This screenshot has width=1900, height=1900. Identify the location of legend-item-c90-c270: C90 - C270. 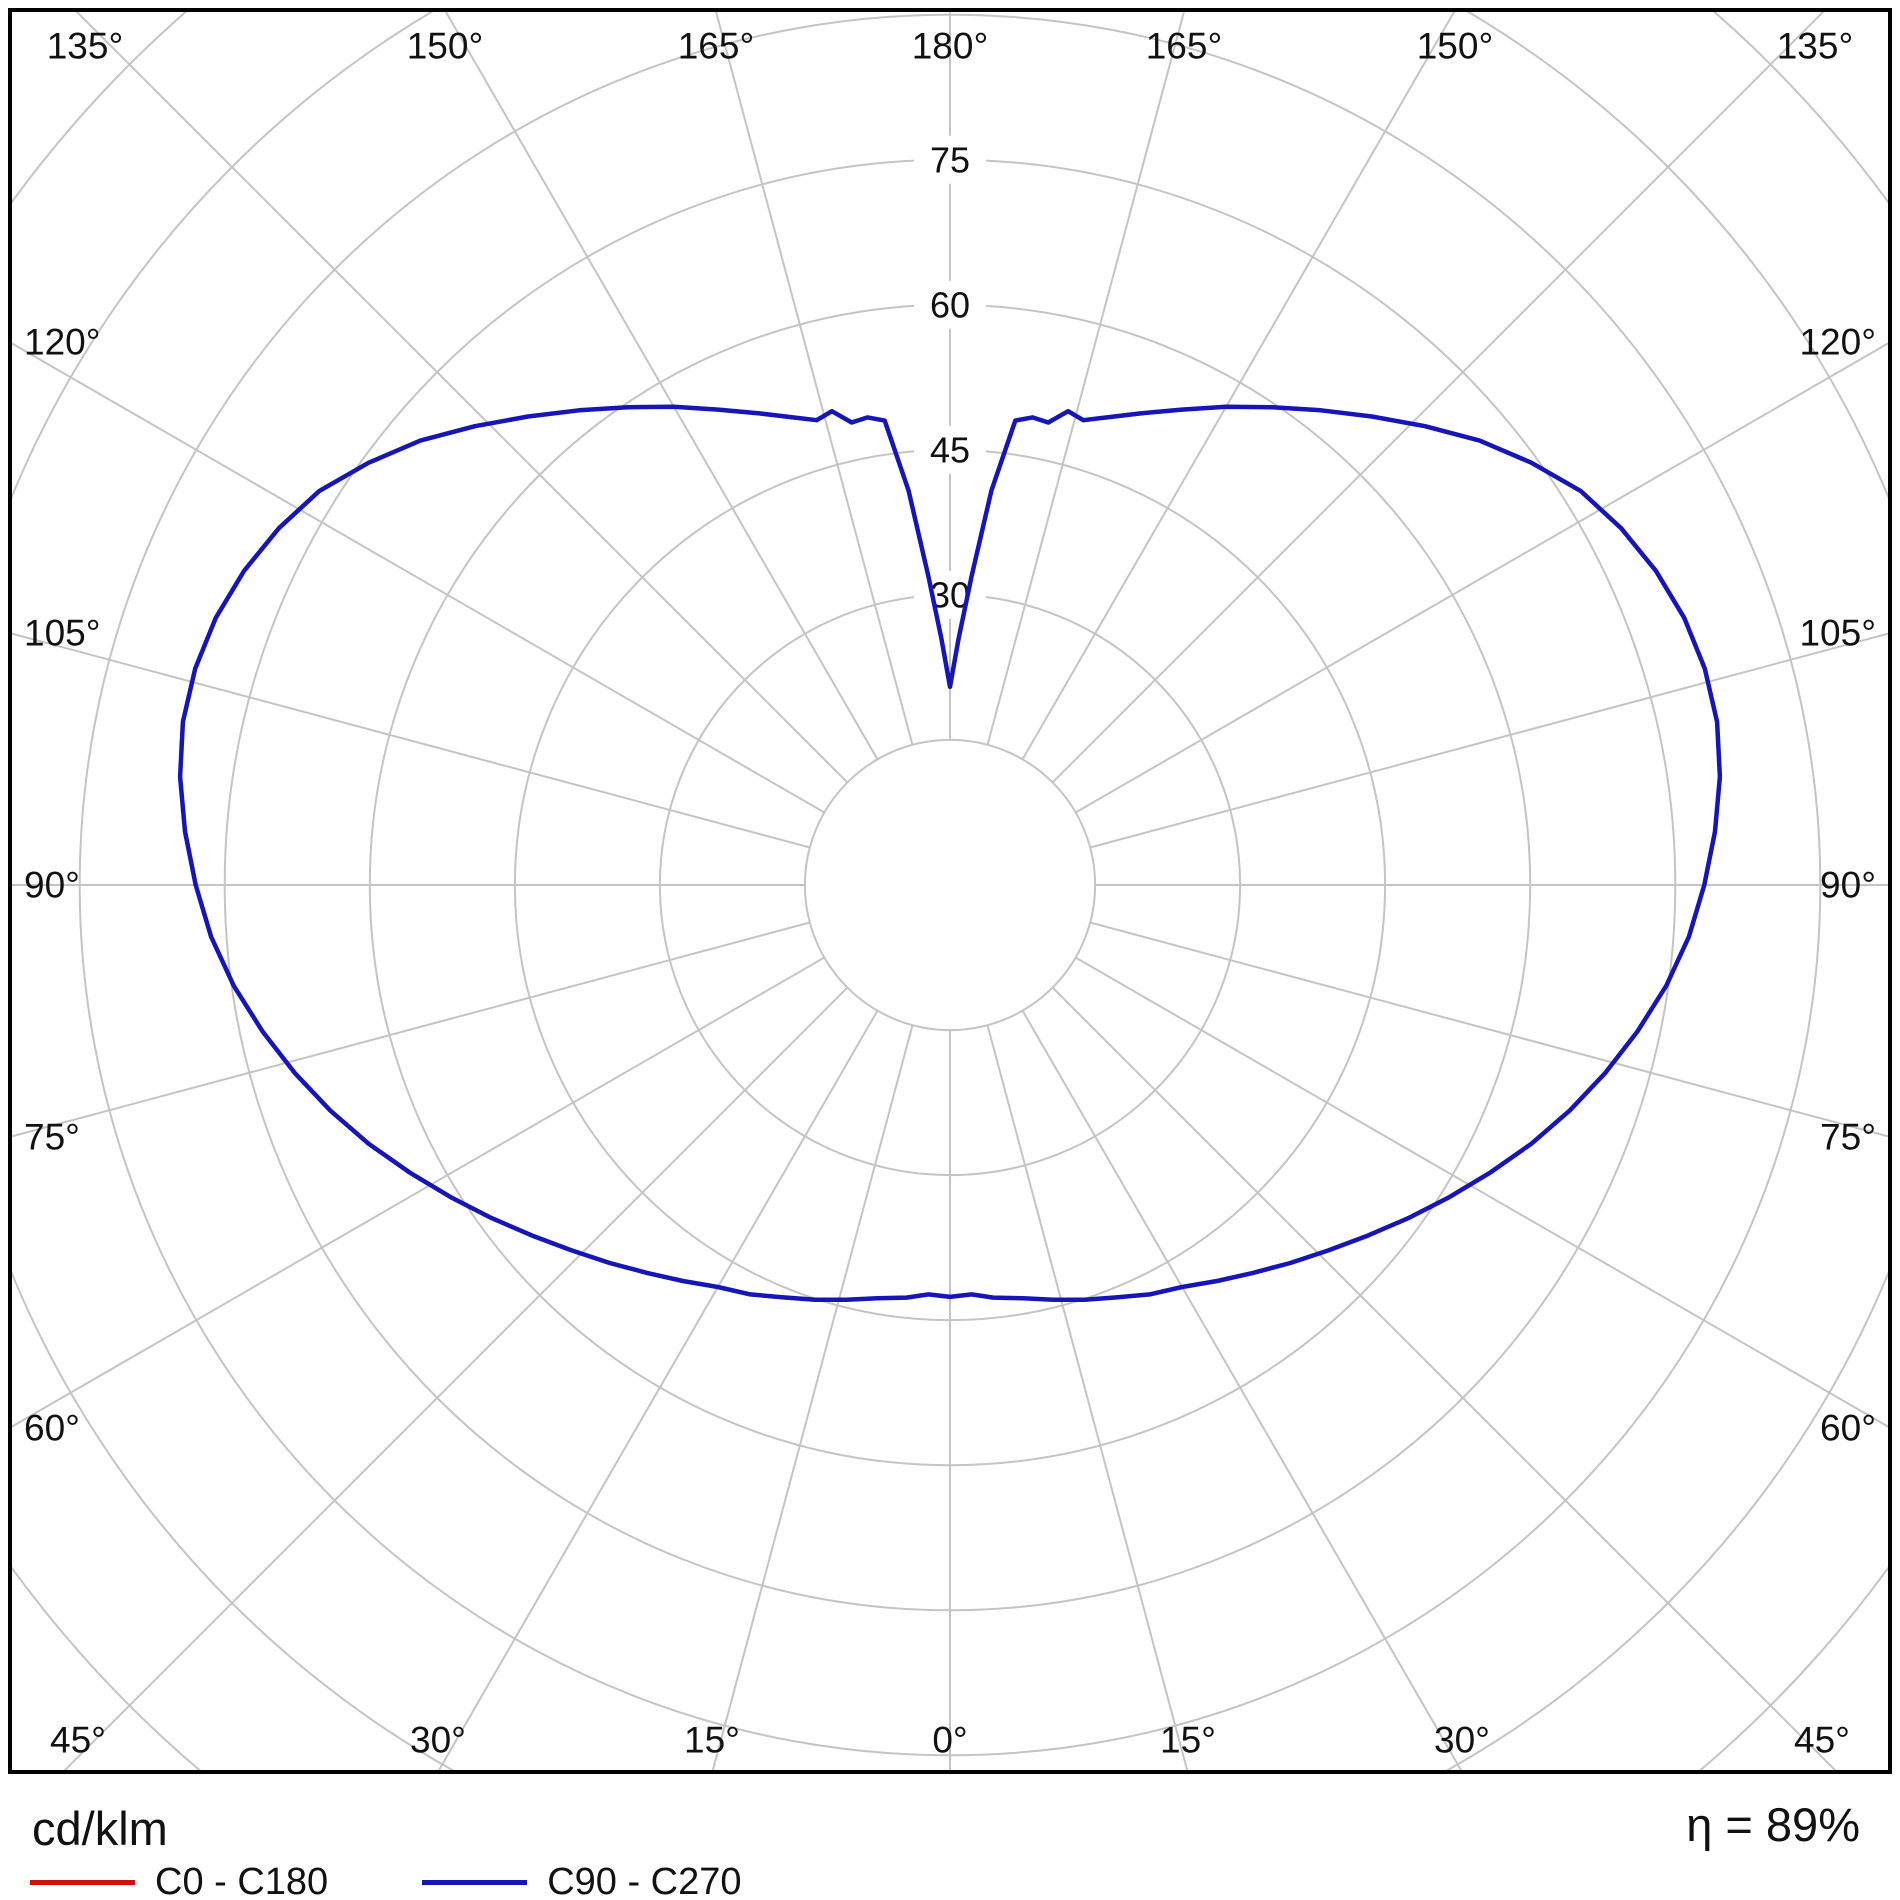
(582, 1880).